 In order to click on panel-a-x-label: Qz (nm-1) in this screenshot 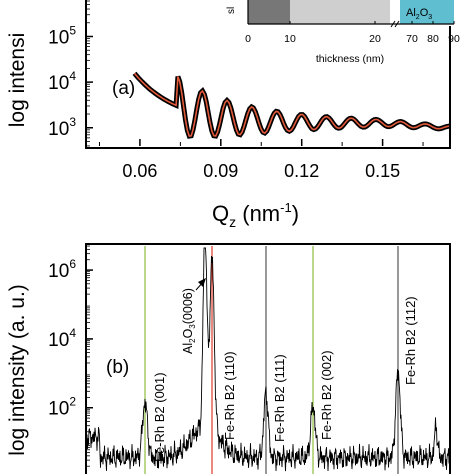, I will do `click(255, 215)`.